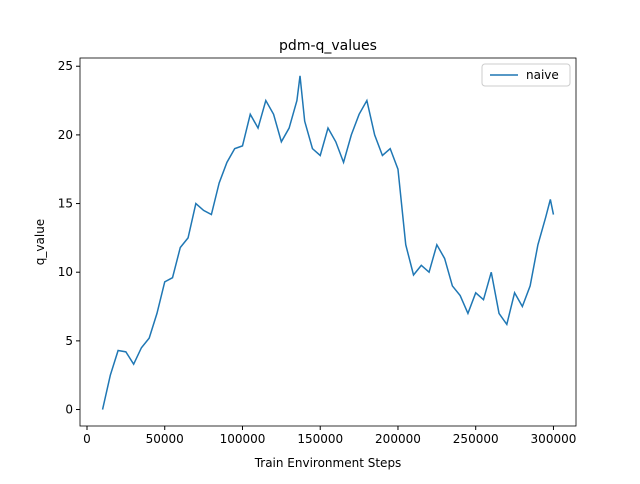 Image resolution: width=640 pixels, height=484 pixels. What do you see at coordinates (554, 439) in the screenshot?
I see `x-tick-label: 300000` at bounding box center [554, 439].